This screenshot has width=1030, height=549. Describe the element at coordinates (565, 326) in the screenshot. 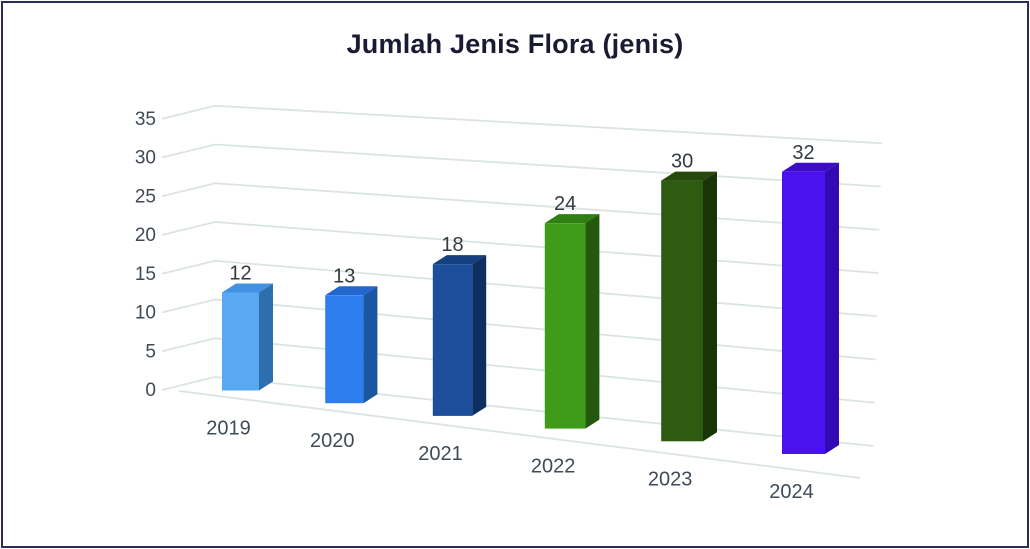

I see `bar-front-face-2022` at that location.